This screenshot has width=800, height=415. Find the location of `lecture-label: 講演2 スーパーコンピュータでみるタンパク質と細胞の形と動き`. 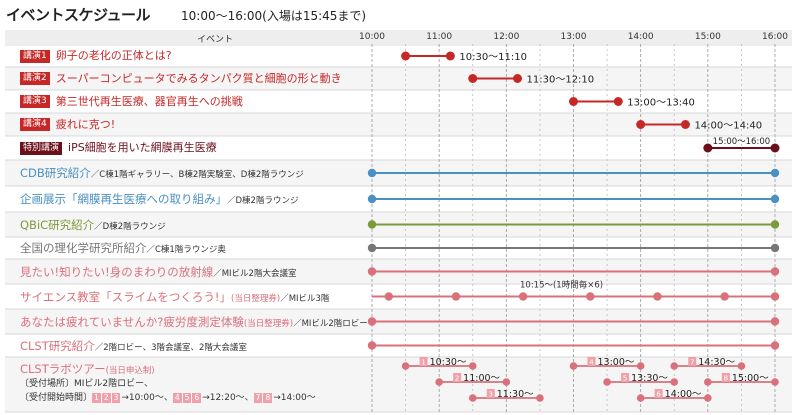

lecture-label: 講演2 スーパーコンピュータでみるタンパク質と細胞の形と動き is located at coordinates (181, 79).